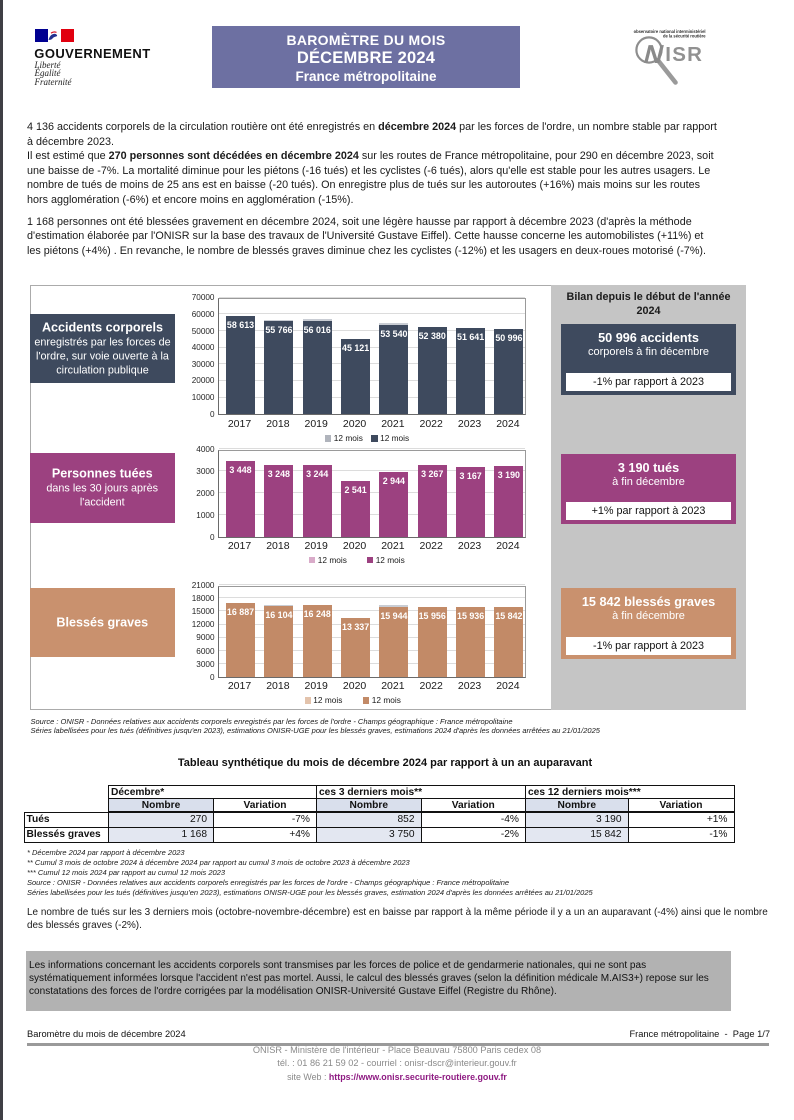 The width and height of the screenshot is (794, 1120). Describe the element at coordinates (684, 35) in the screenshot. I see `svg-text: de la sécurité routière` at that location.